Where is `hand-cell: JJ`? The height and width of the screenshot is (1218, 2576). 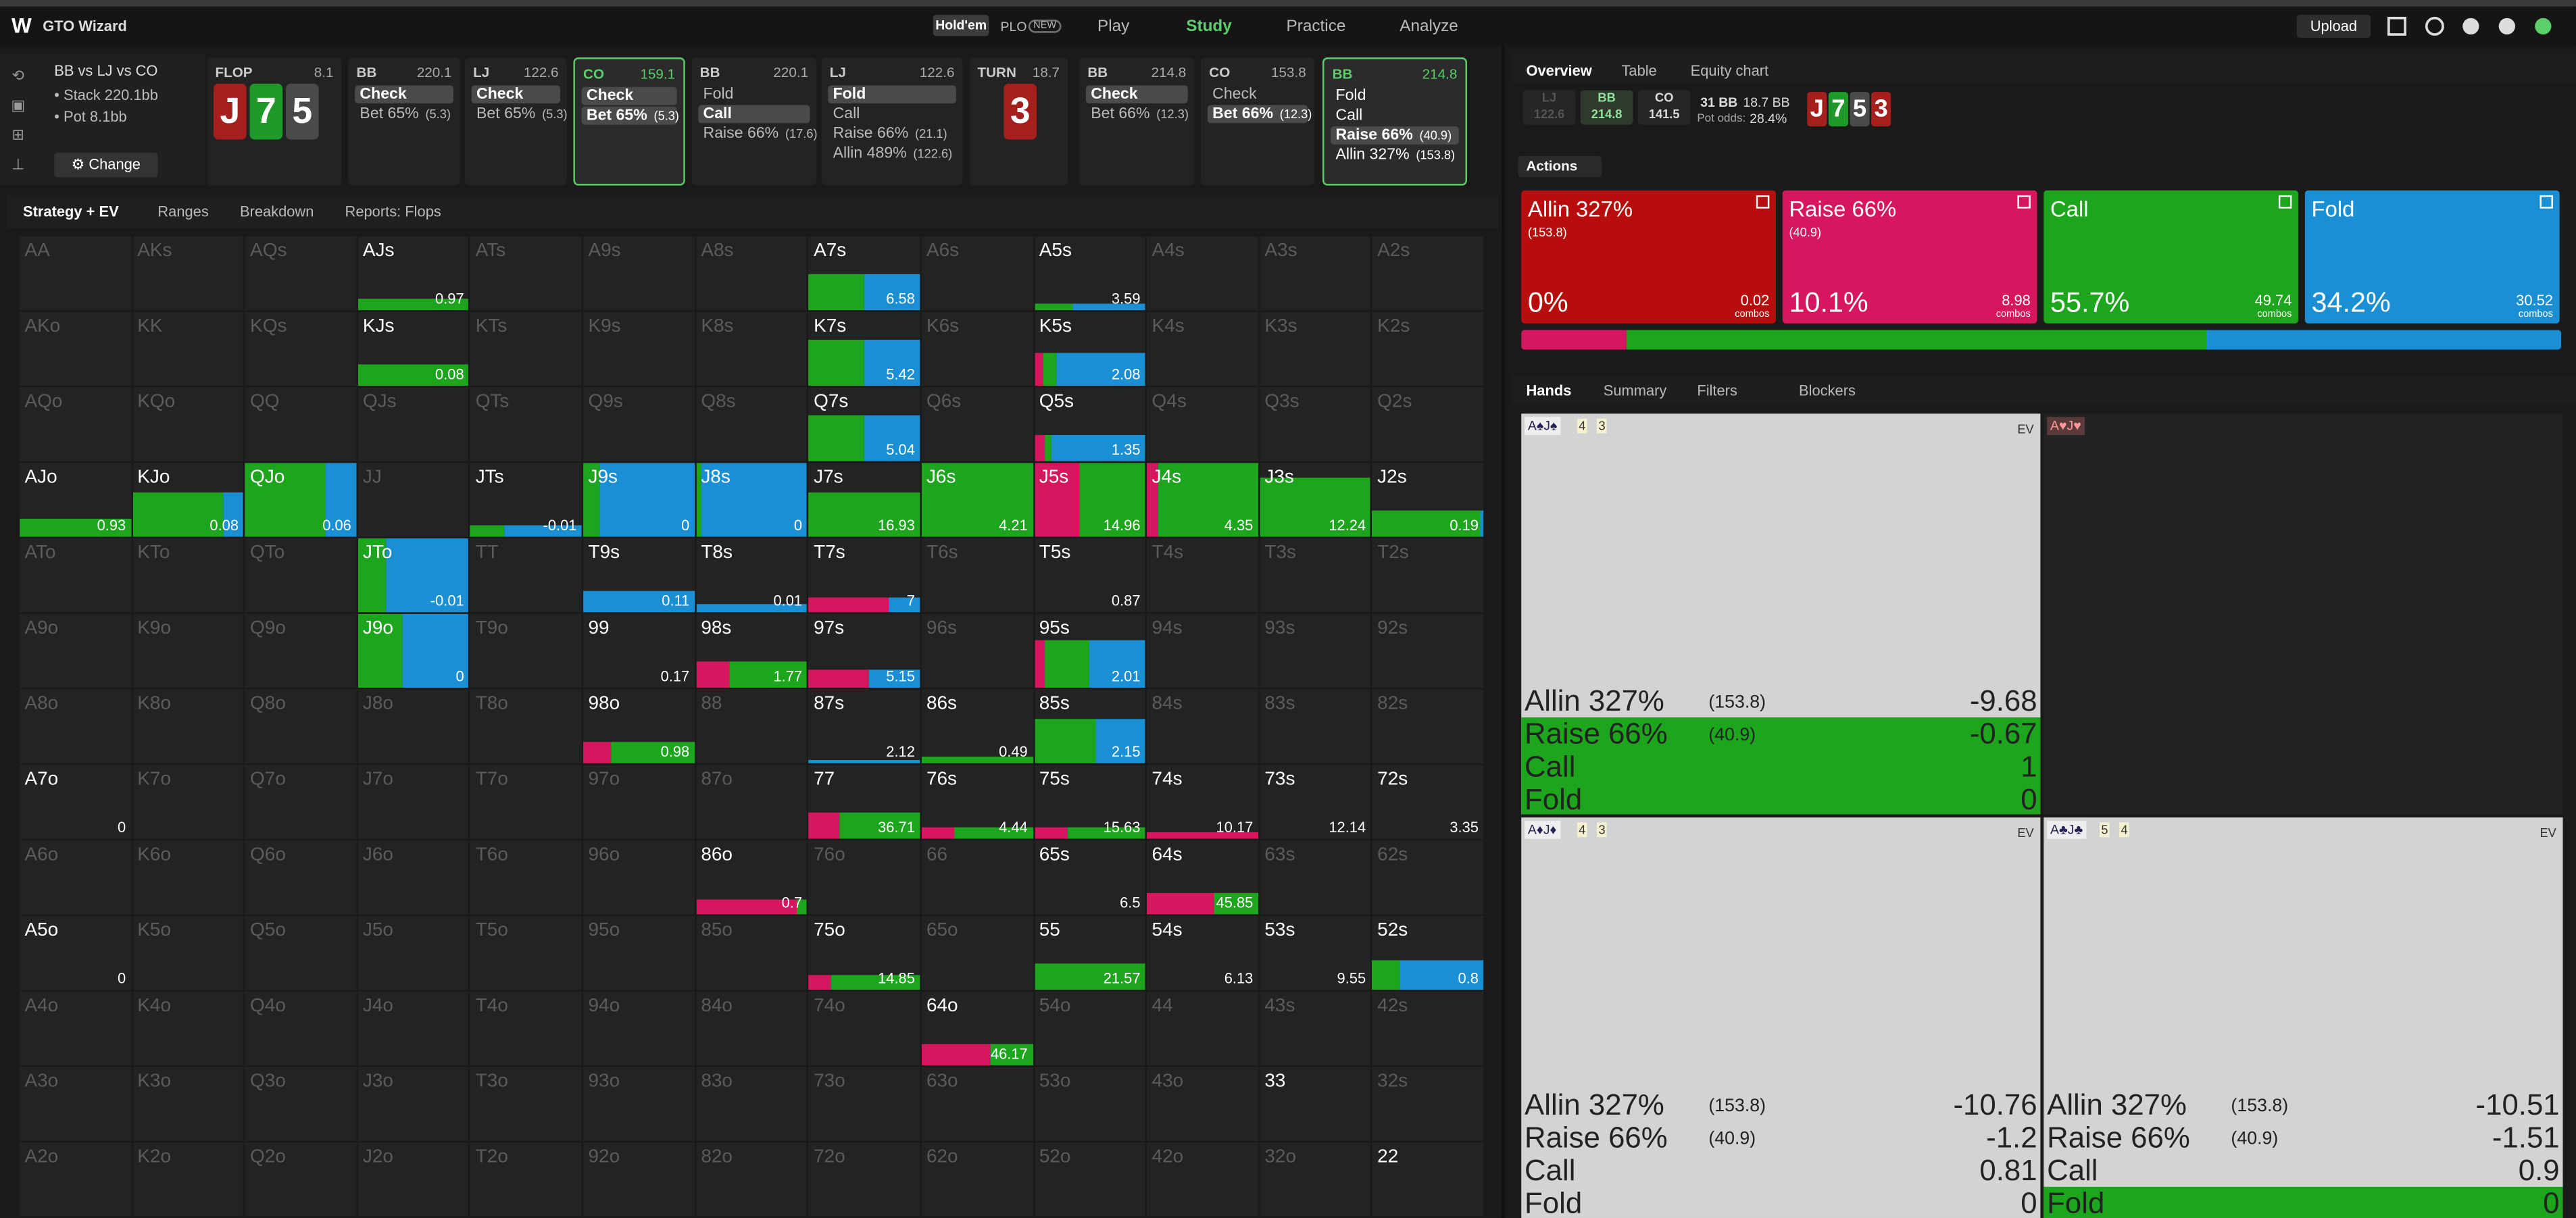 hand-cell: JJ is located at coordinates (414, 501).